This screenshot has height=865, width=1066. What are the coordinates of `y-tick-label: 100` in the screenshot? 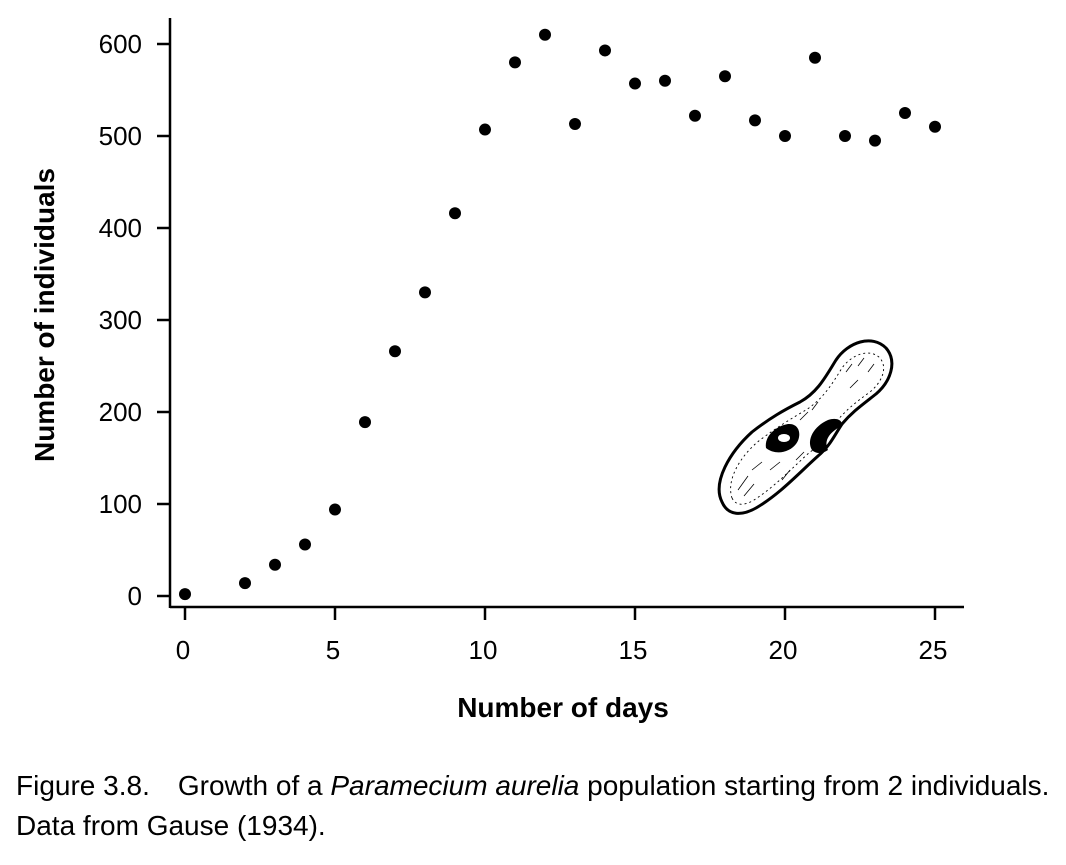 It's located at (120, 504).